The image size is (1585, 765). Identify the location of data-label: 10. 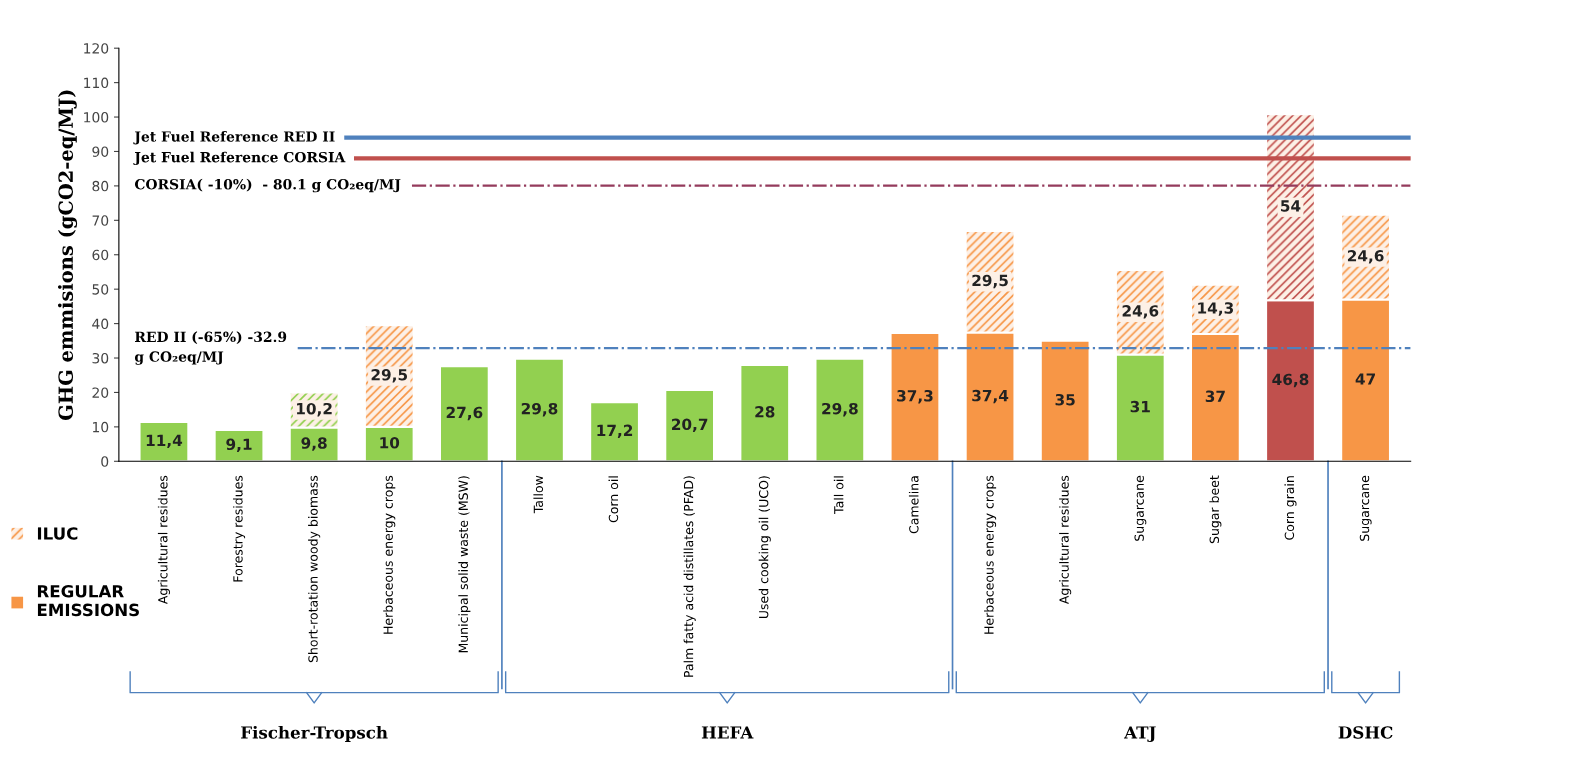
(390, 442).